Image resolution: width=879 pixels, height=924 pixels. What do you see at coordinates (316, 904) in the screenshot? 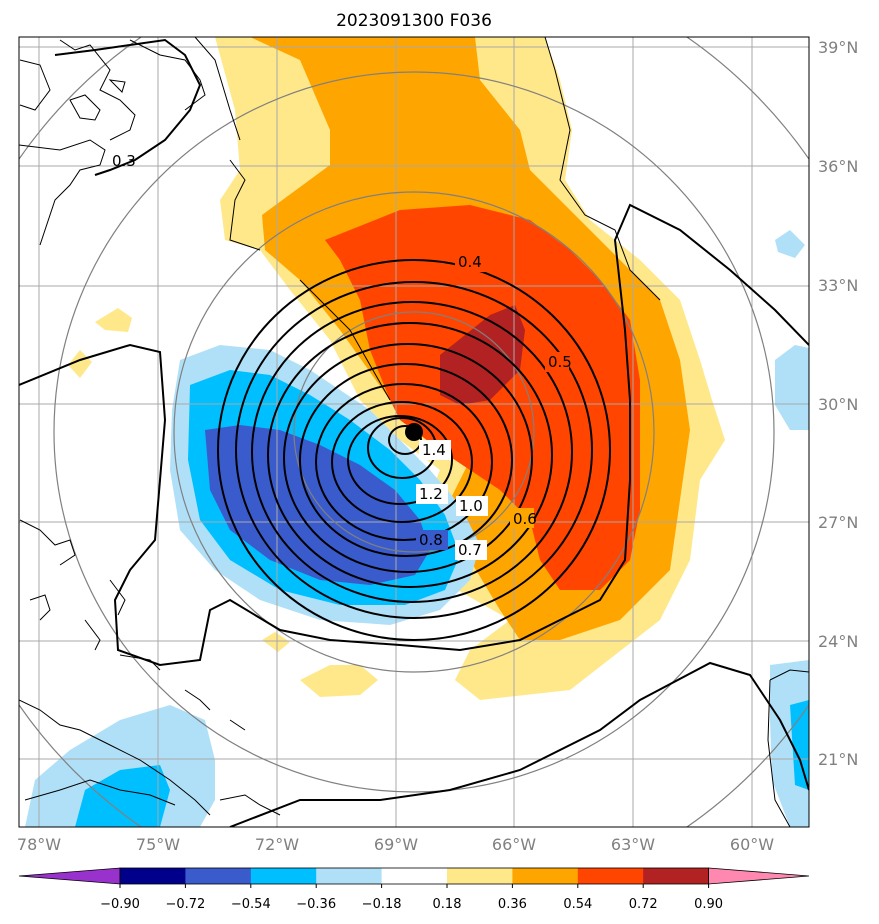
I see `colorbar-tick-label: −0.36` at bounding box center [316, 904].